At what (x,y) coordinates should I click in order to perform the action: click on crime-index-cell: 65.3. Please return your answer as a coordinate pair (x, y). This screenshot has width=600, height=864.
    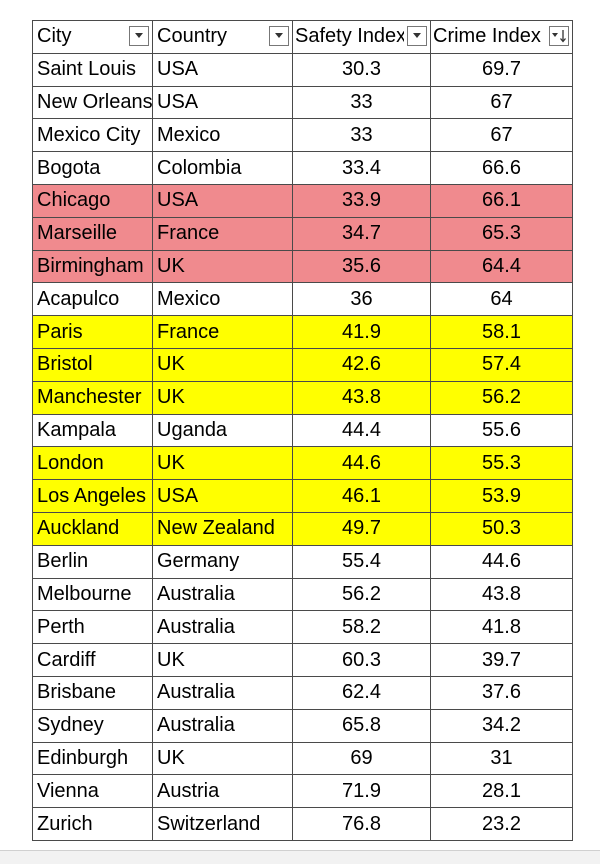
    Looking at the image, I should click on (501, 233).